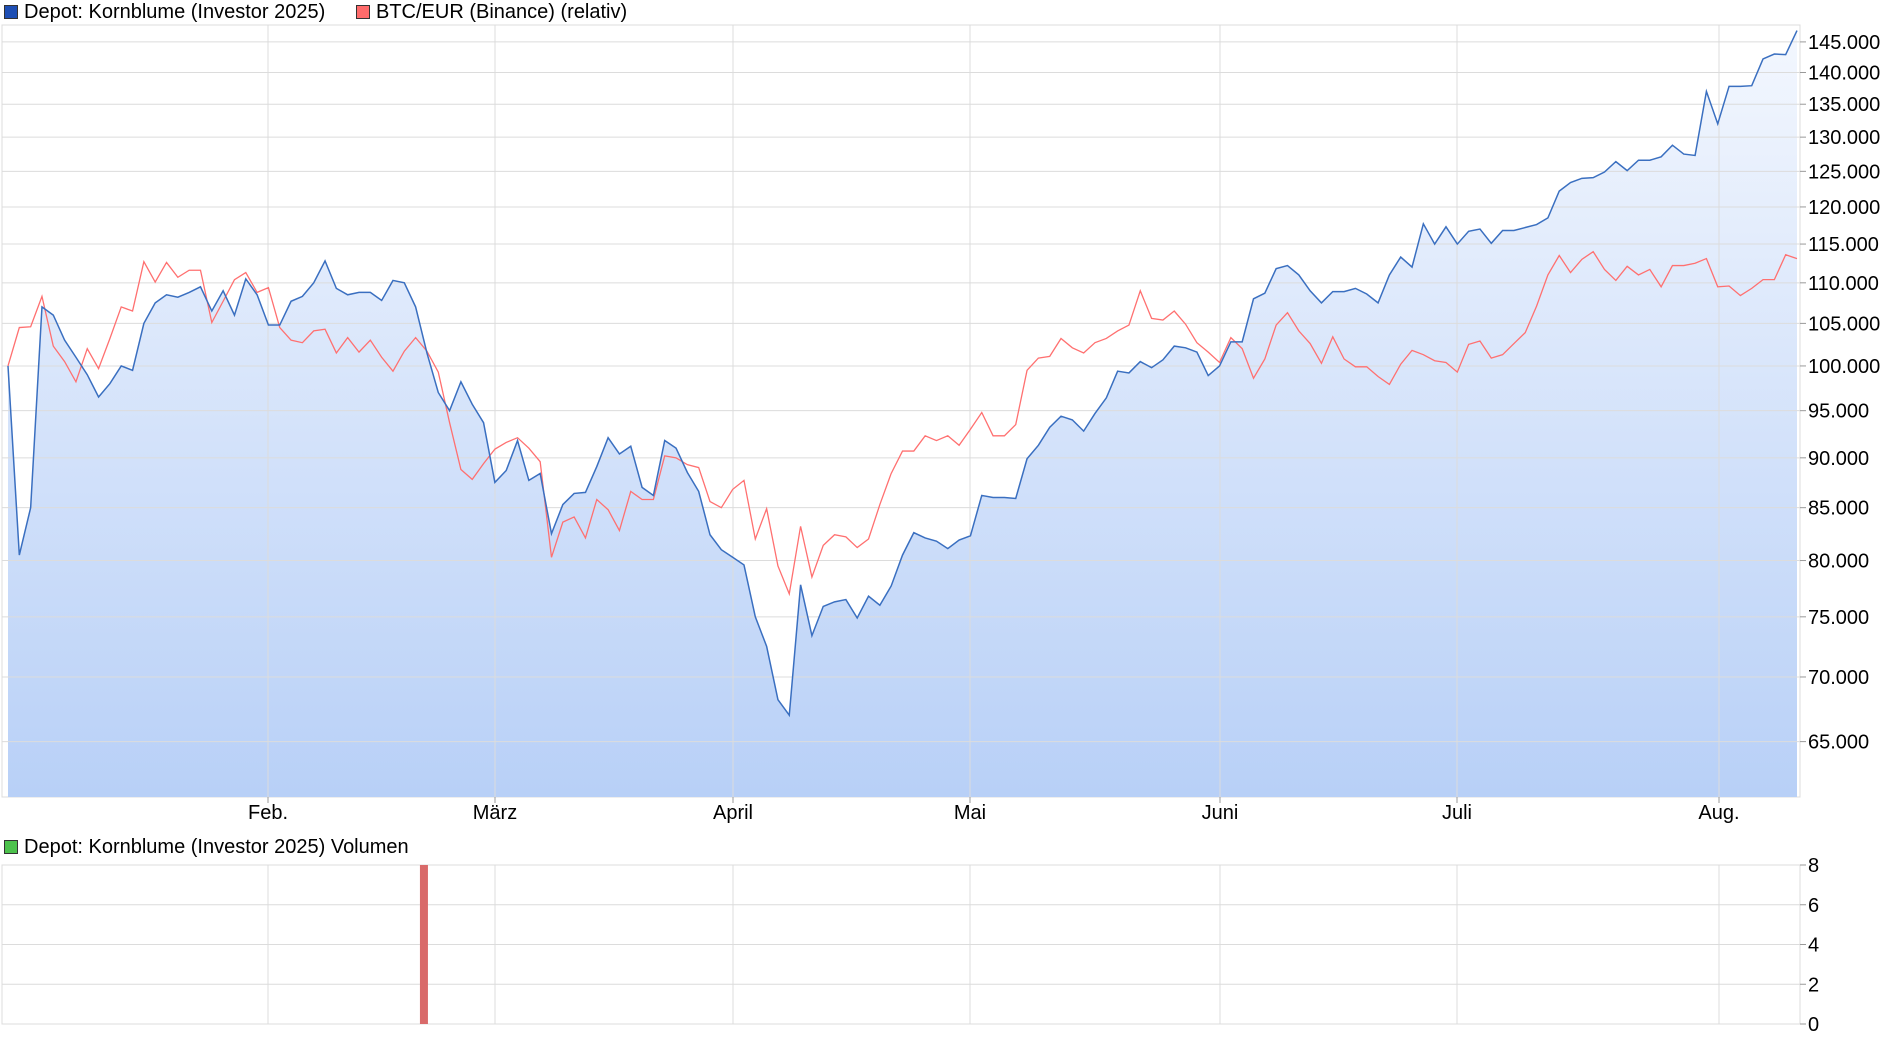 This screenshot has width=1880, height=1037. I want to click on volume-y-tick-label: 8, so click(1813, 866).